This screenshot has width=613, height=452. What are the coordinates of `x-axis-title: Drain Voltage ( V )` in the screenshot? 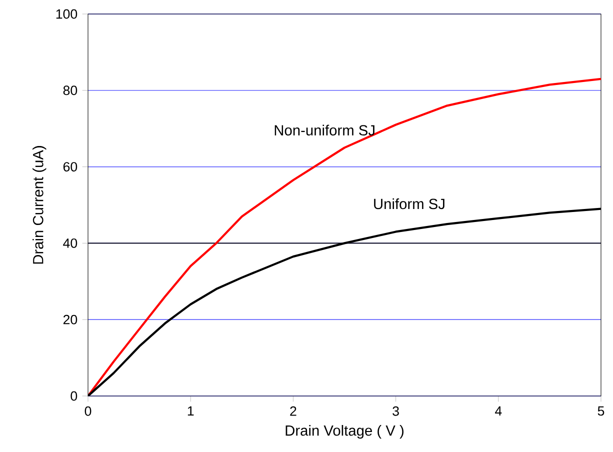 It's located at (345, 431).